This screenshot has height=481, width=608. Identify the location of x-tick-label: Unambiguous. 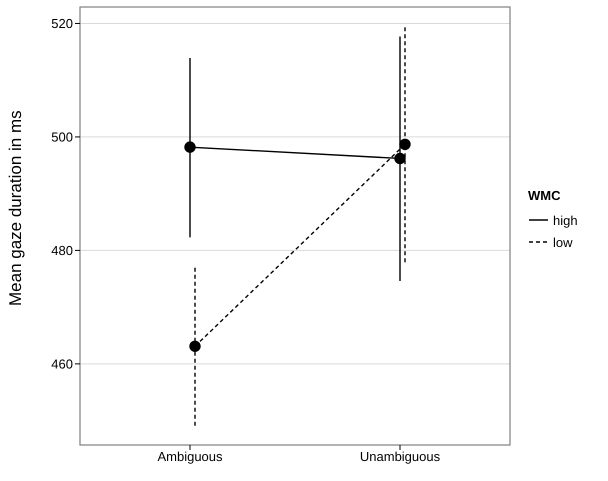
(400, 456).